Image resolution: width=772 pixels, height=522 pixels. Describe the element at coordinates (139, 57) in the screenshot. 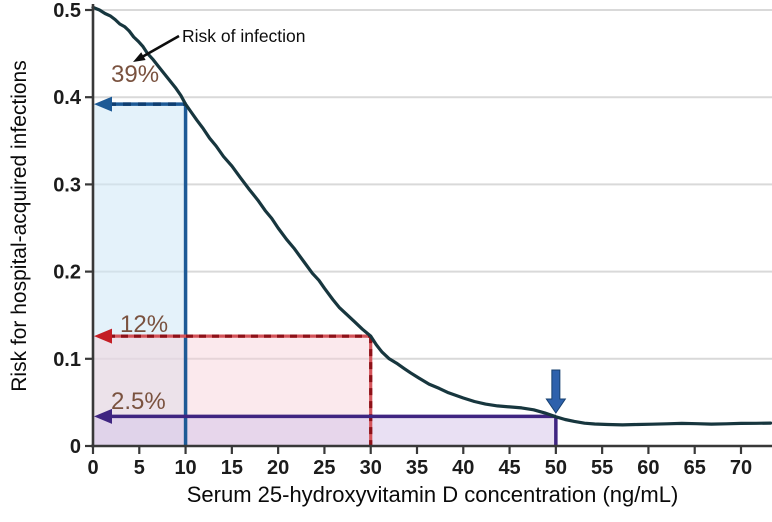

I see `annotation-arrowhead` at that location.